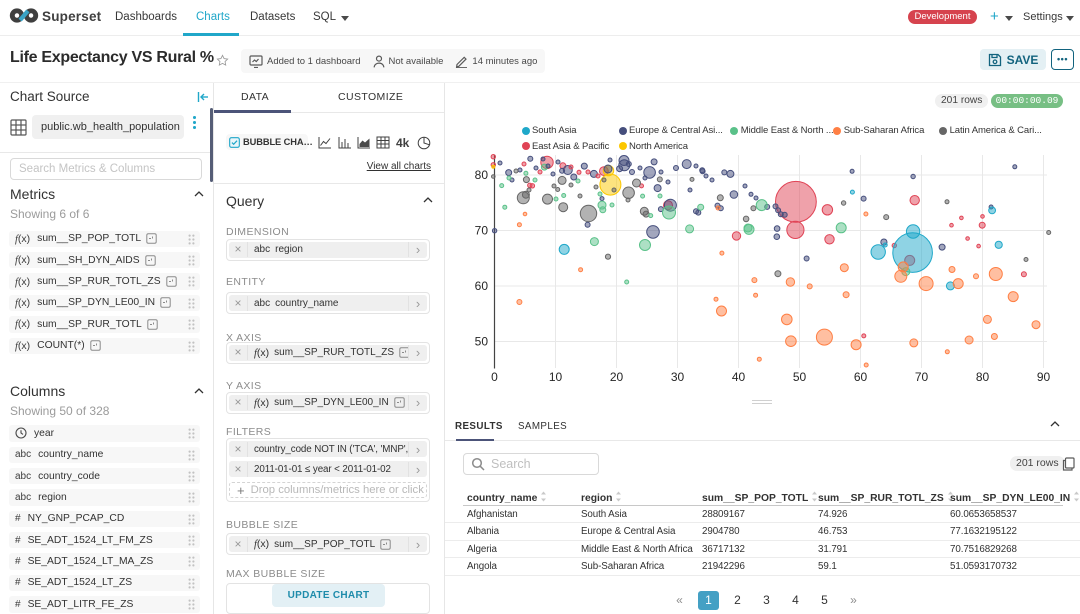  Describe the element at coordinates (494, 377) in the screenshot. I see `svg-text: 0` at that location.